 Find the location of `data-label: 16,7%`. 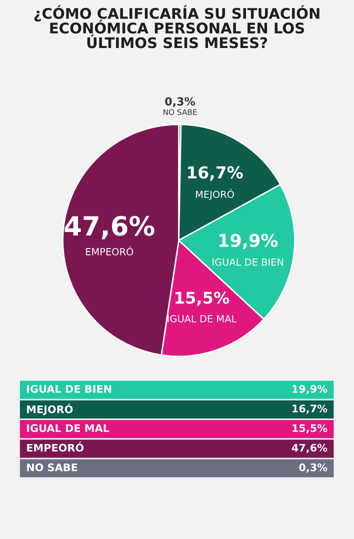

data-label: 16,7% is located at coordinates (215, 173).